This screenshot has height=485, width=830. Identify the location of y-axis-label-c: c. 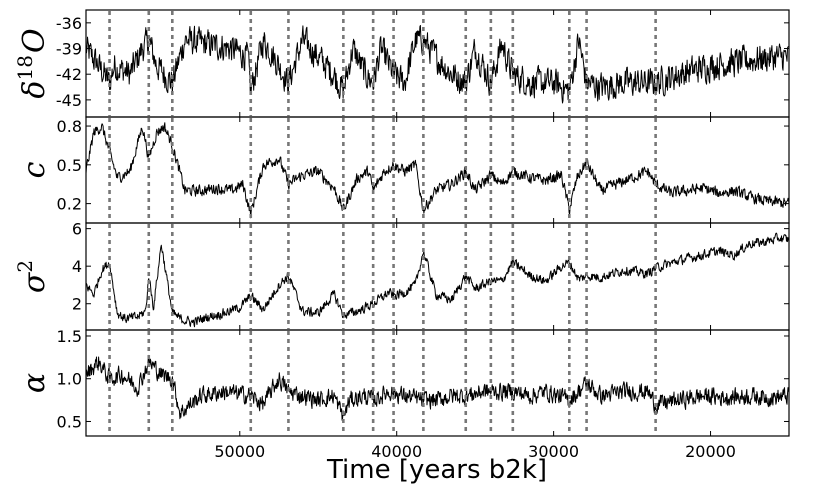
(34, 169).